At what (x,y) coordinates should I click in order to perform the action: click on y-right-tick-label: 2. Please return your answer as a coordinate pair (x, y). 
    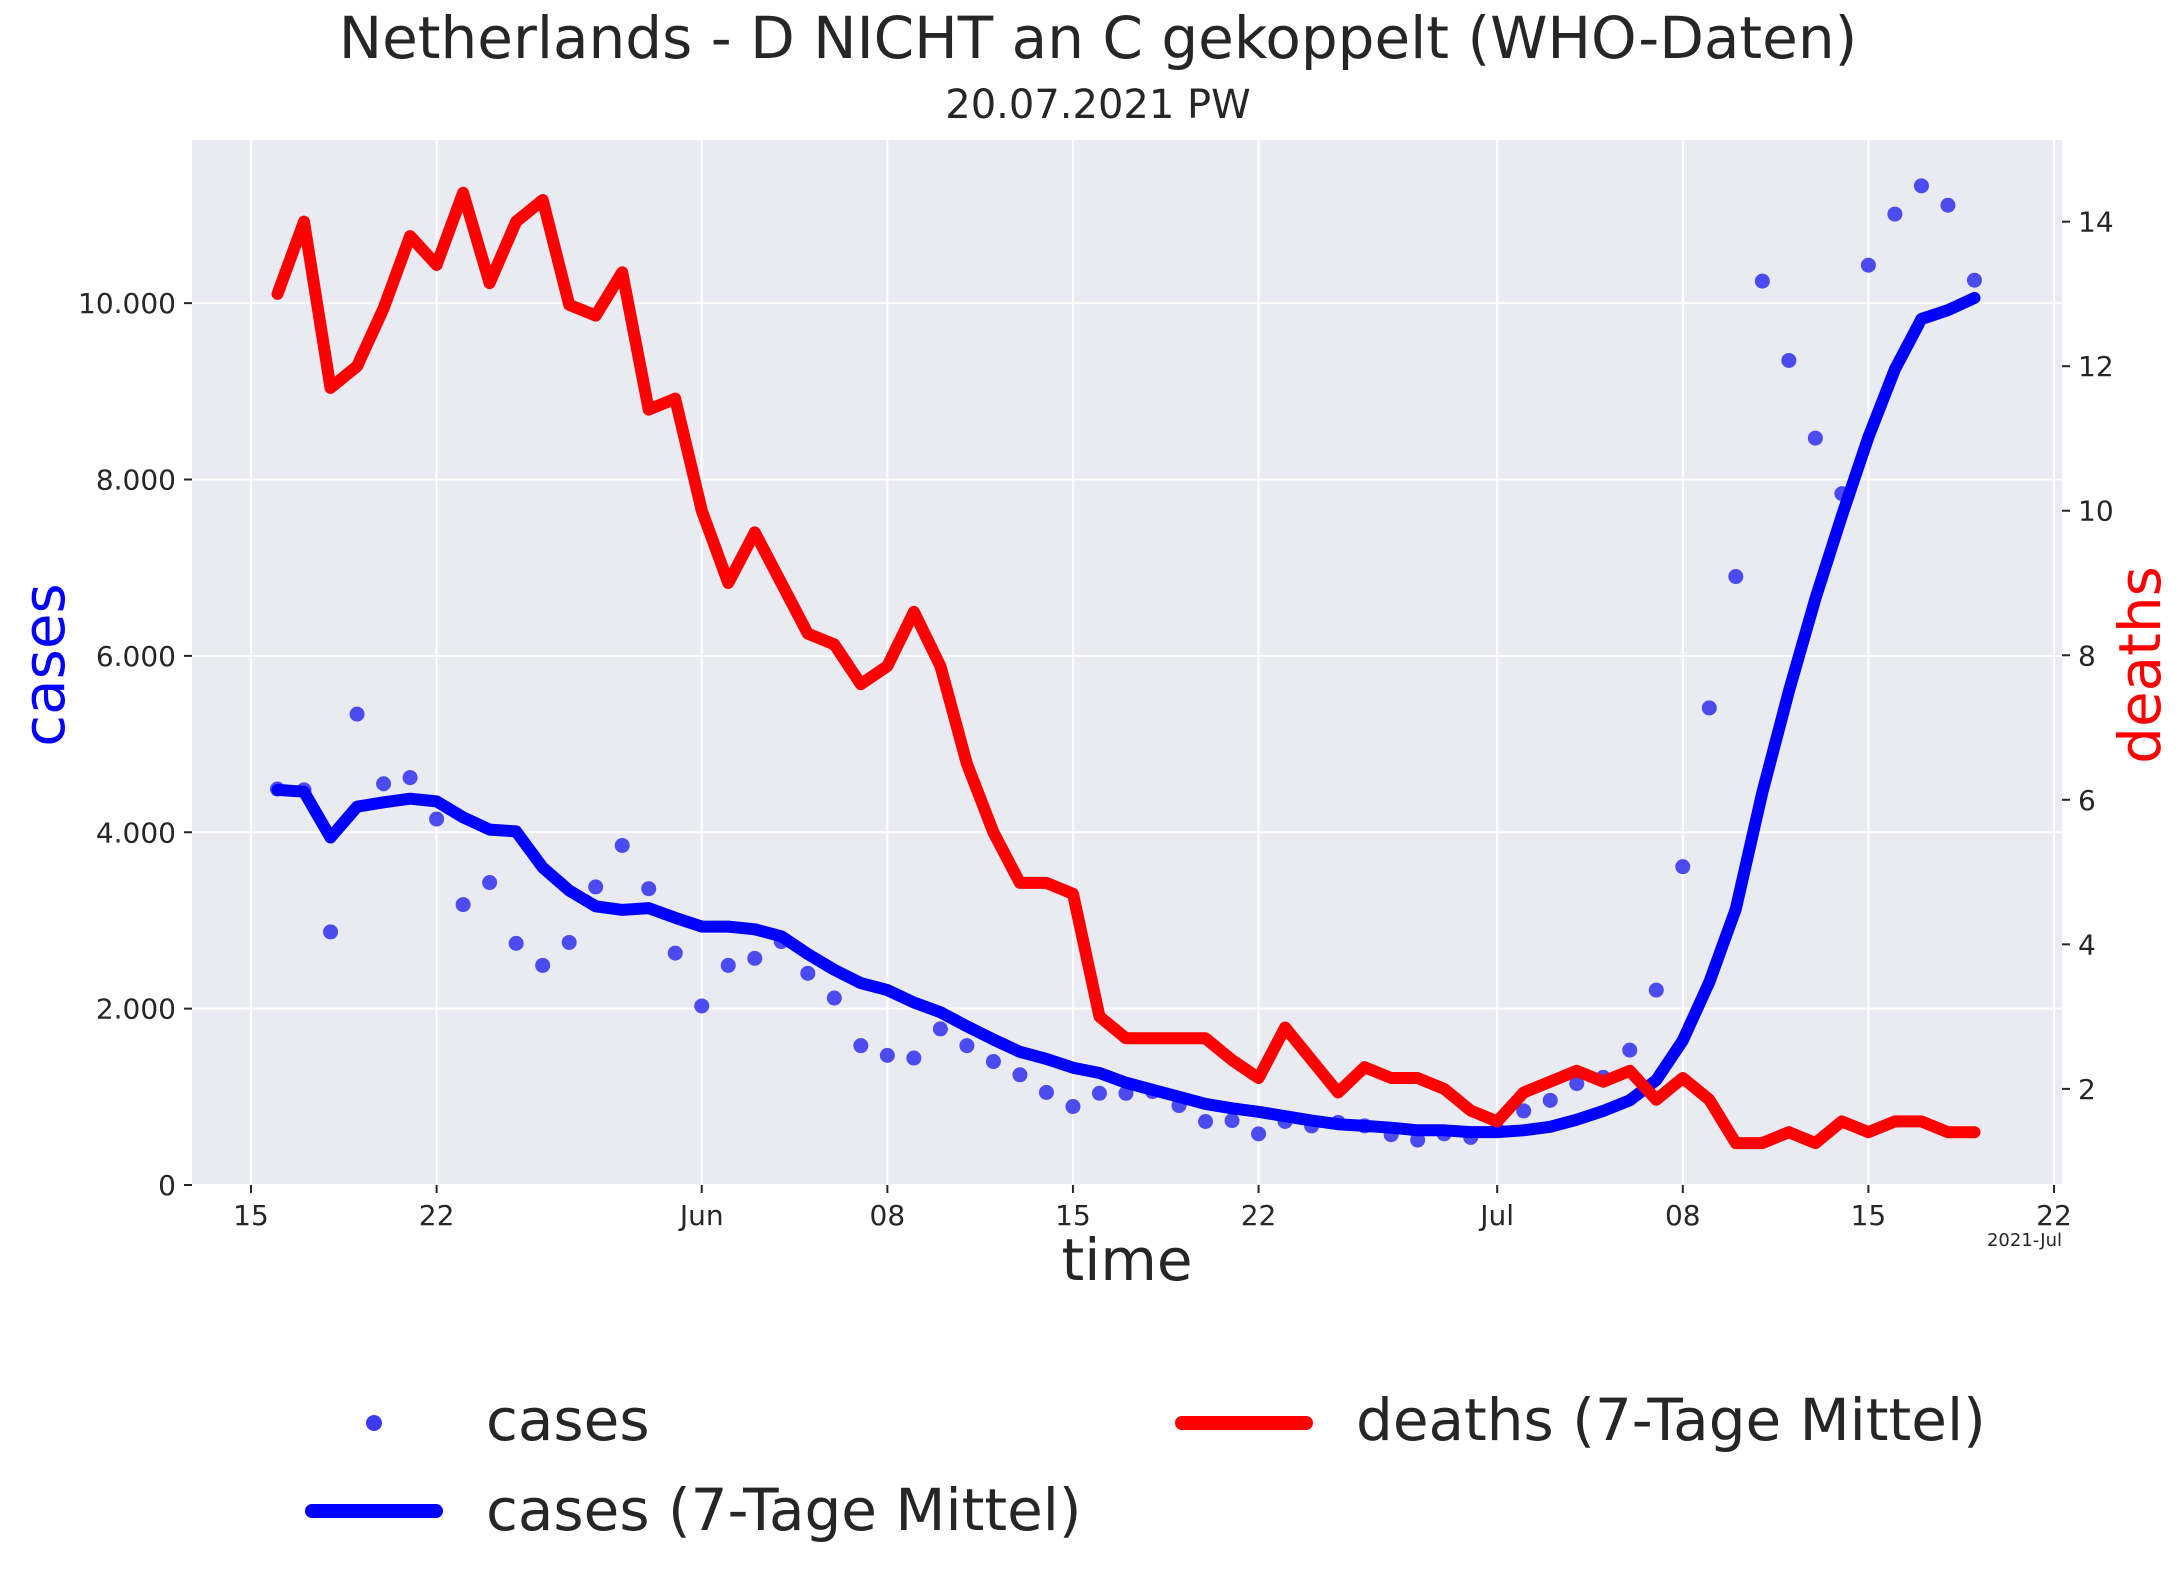
    Looking at the image, I should click on (2087, 1089).